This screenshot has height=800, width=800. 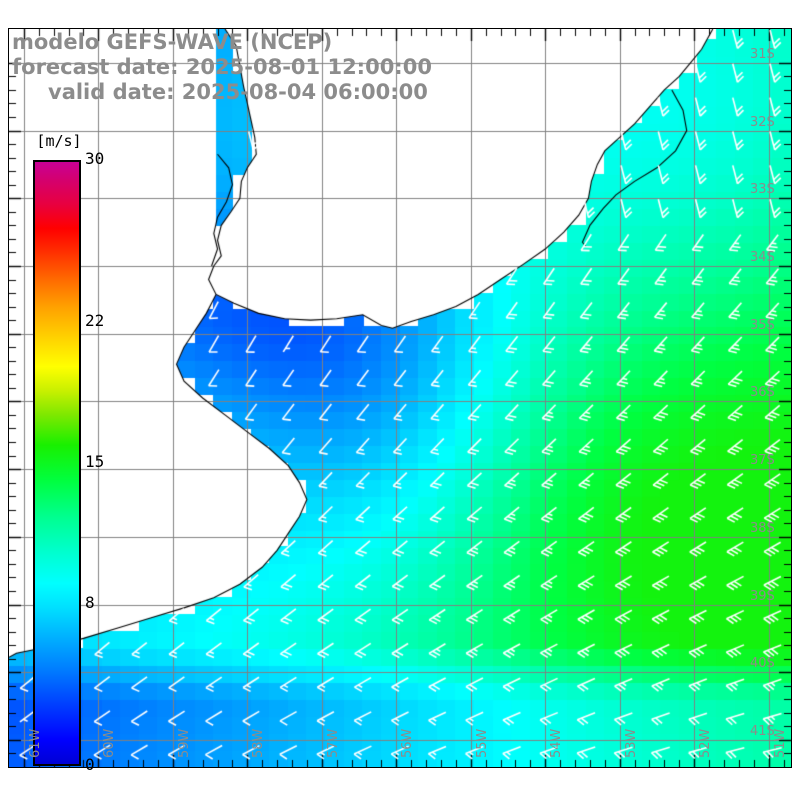 What do you see at coordinates (90, 764) in the screenshot?
I see `colorbar-tick-0: 0` at bounding box center [90, 764].